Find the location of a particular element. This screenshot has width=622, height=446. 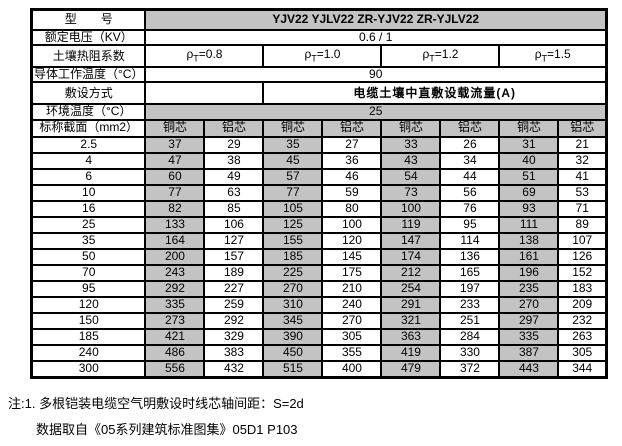

section-cell: 10 is located at coordinates (88, 192).